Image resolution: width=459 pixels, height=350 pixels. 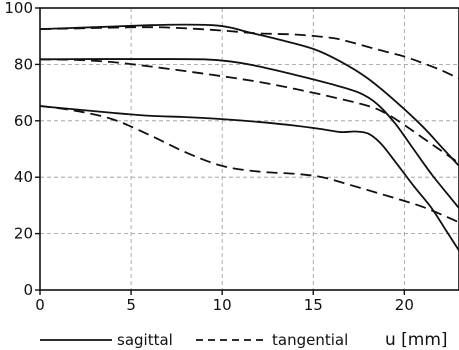 I want to click on y-tick-label: 20, so click(x=23, y=234).